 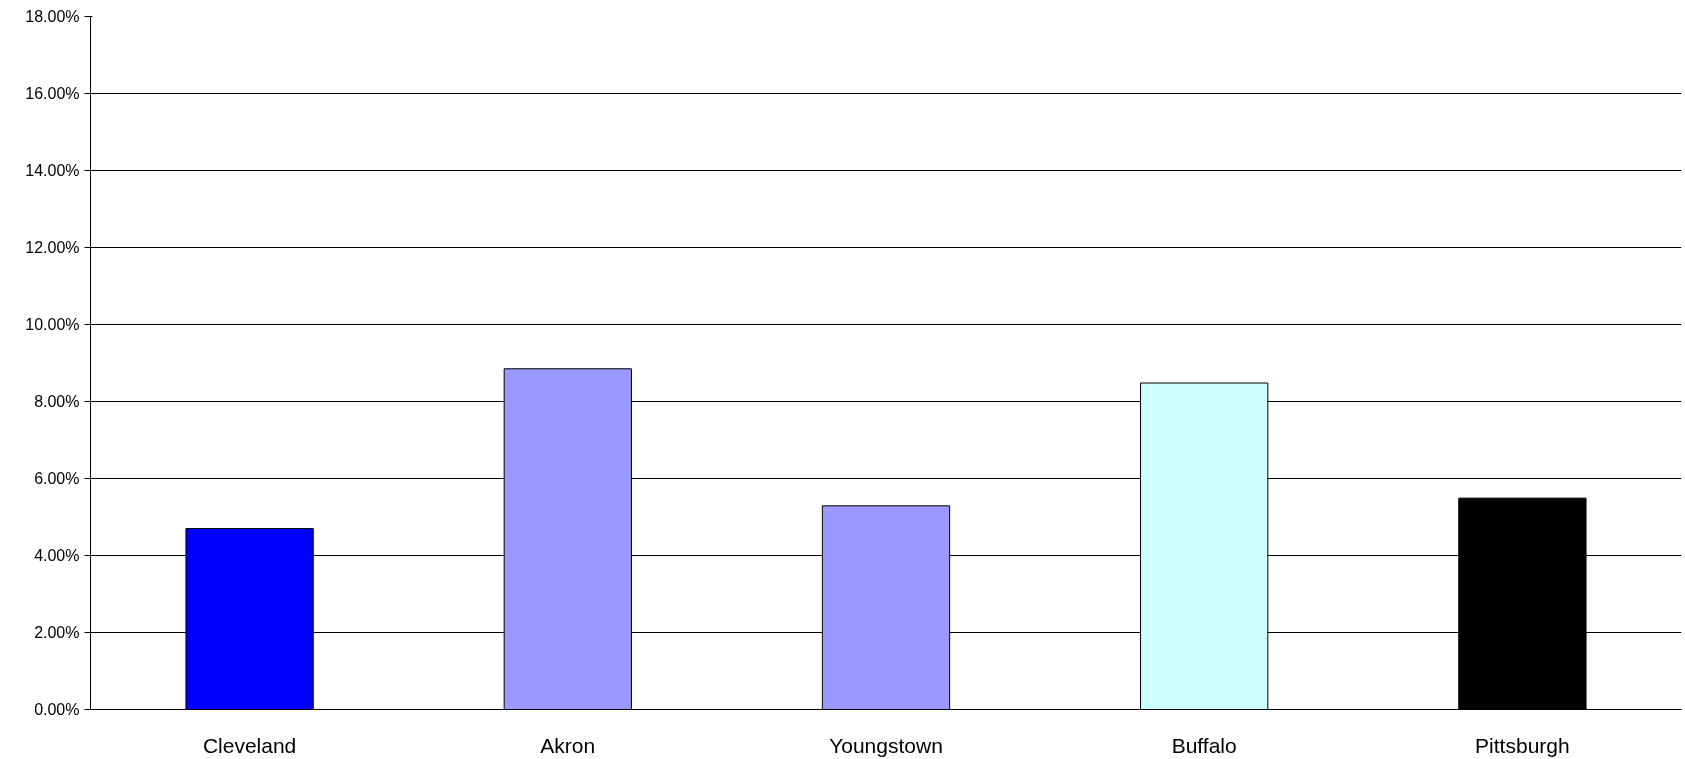 What do you see at coordinates (1522, 745) in the screenshot?
I see `x-tick-label: Pittsburgh` at bounding box center [1522, 745].